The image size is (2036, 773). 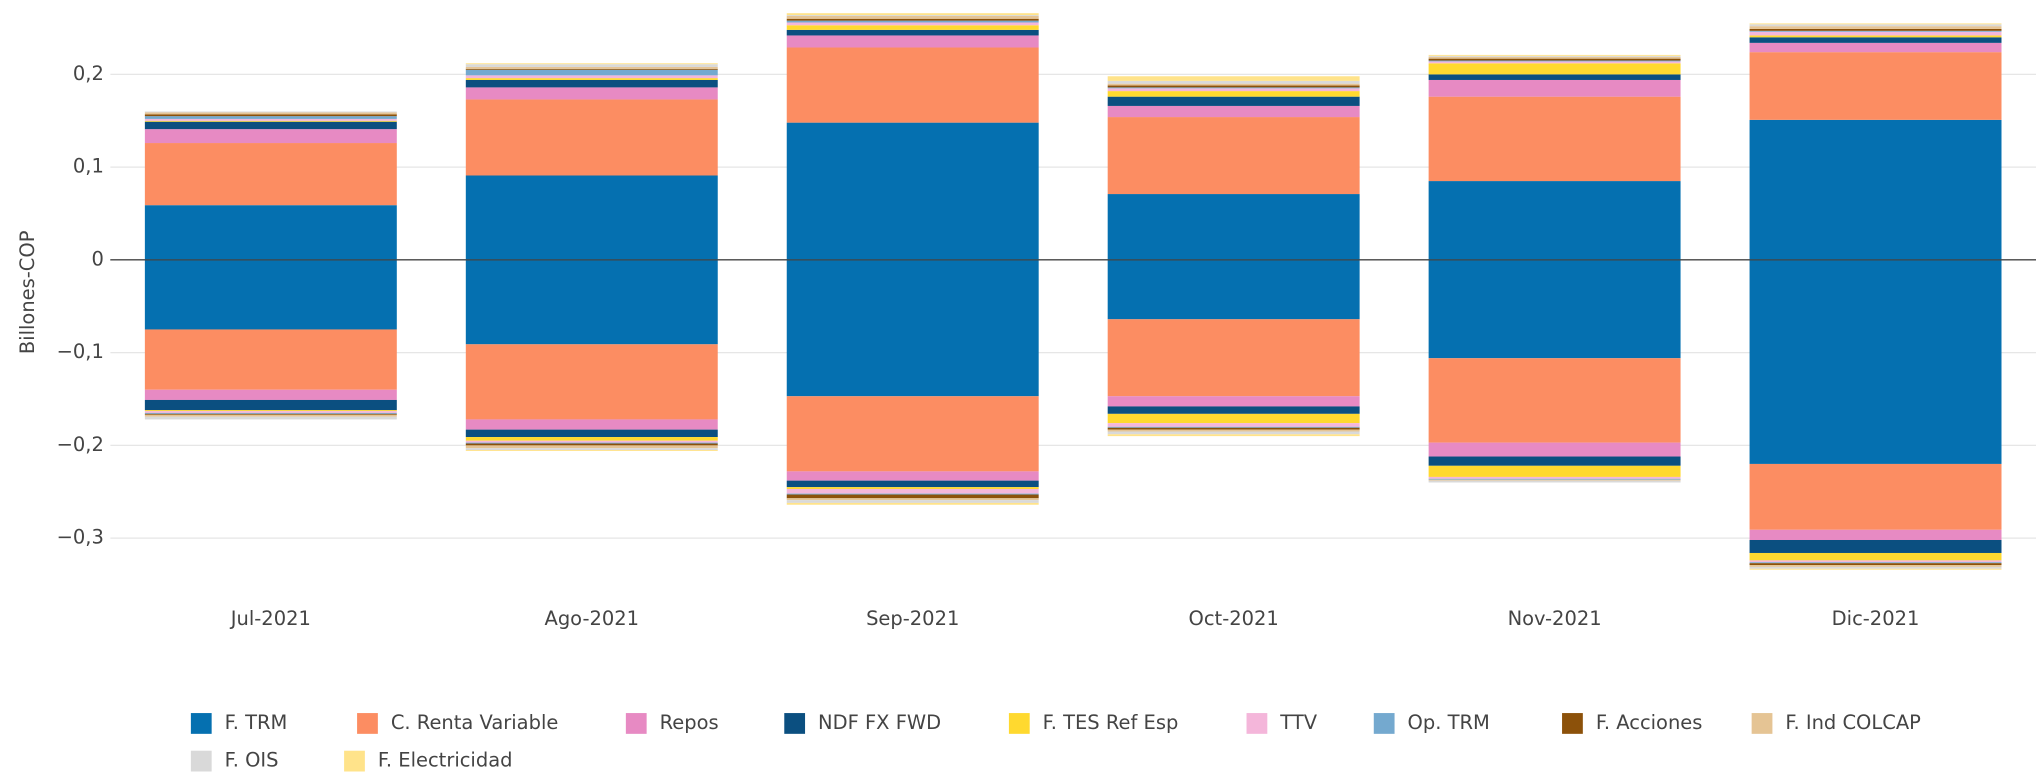 I want to click on y-tick-label: 0, so click(x=97, y=258).